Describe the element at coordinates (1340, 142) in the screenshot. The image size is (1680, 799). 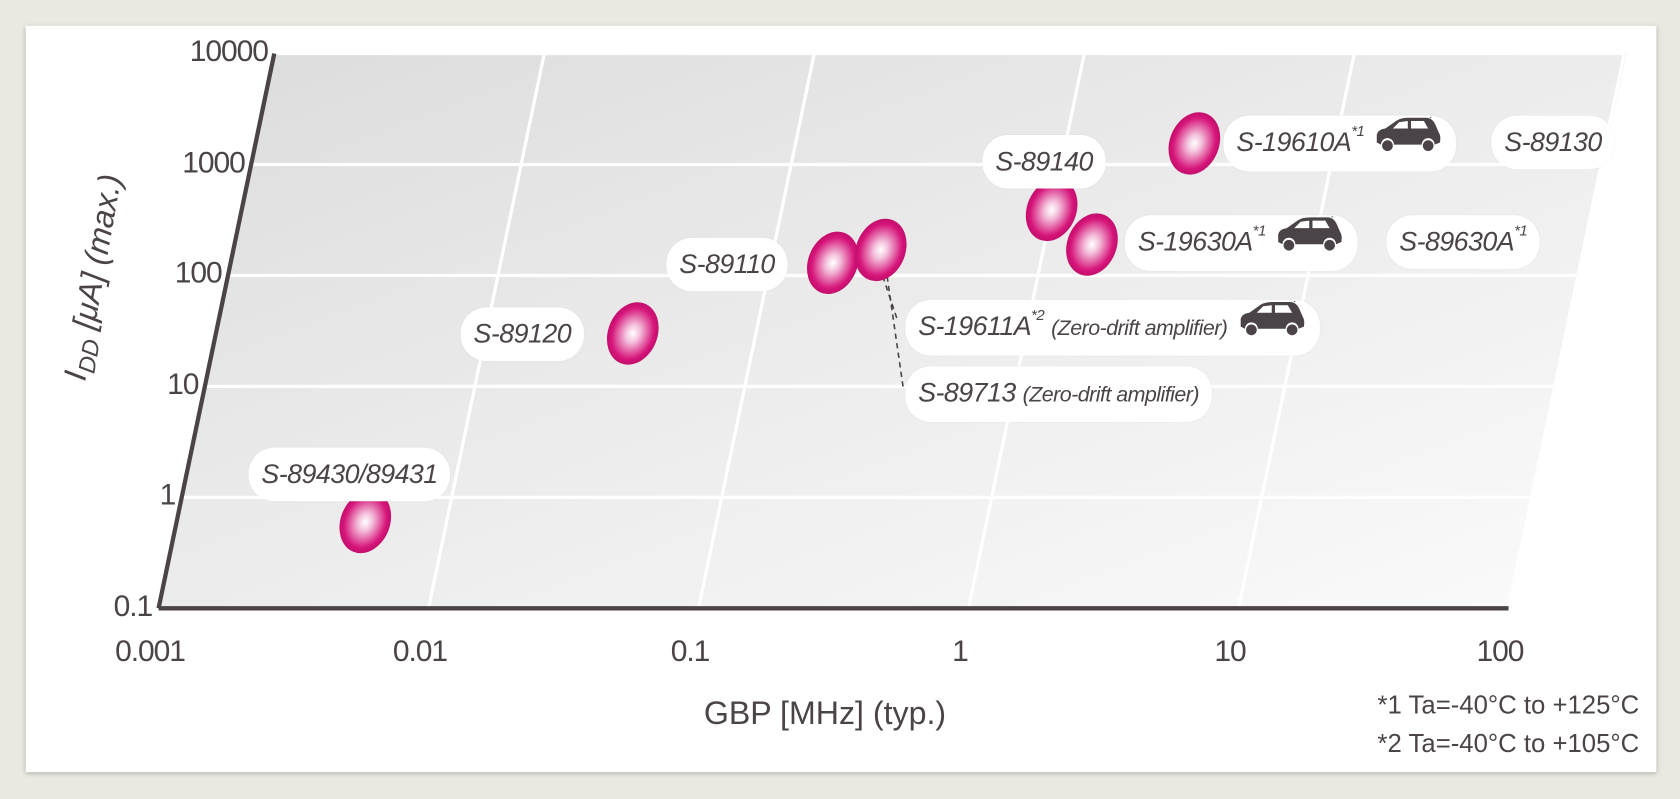
I see `label-s-19610a: S-19610A*1` at that location.